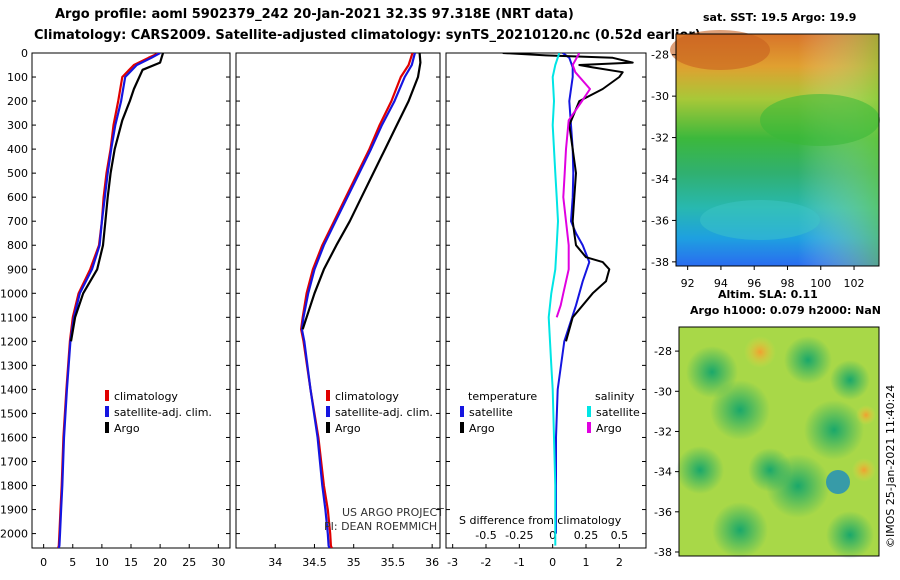  Describe the element at coordinates (17, 173) in the screenshot. I see `depth-tick-label: 500` at that location.